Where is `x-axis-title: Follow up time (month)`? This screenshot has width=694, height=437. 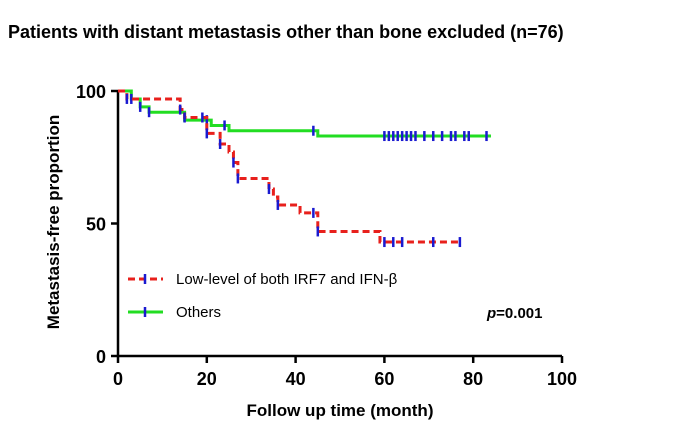
x-axis-title: Follow up time (month) is located at coordinates (340, 410).